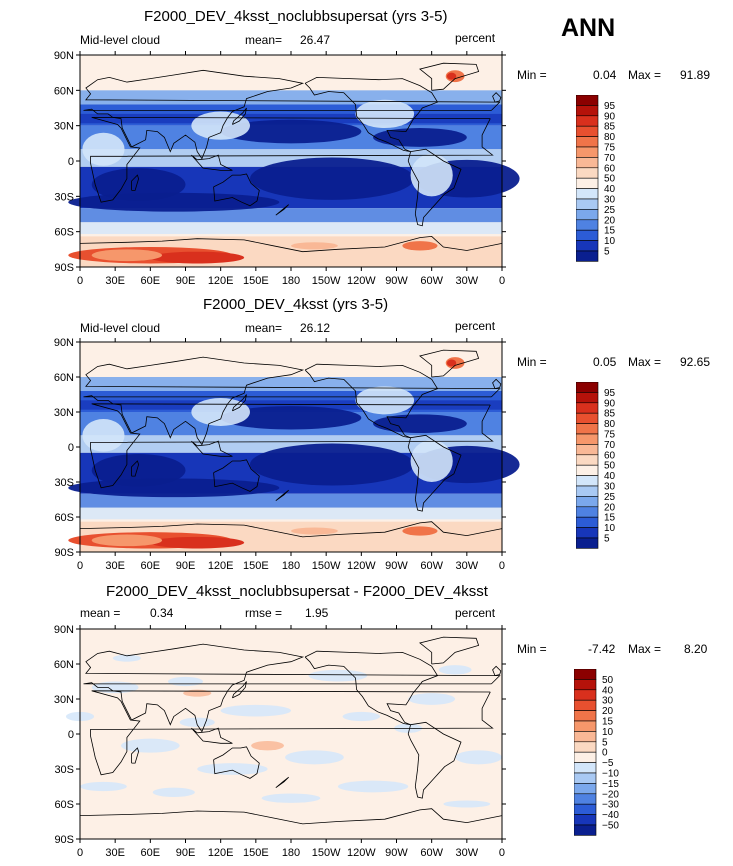 The width and height of the screenshot is (733, 866). I want to click on max-label: Max =, so click(645, 649).